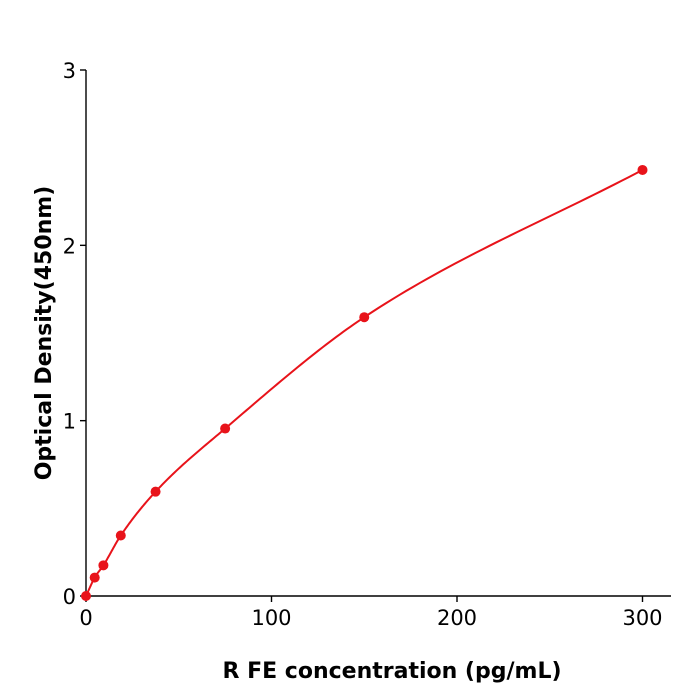 The width and height of the screenshot is (700, 700). What do you see at coordinates (69, 597) in the screenshot?
I see `y-tick-label: 0` at bounding box center [69, 597].